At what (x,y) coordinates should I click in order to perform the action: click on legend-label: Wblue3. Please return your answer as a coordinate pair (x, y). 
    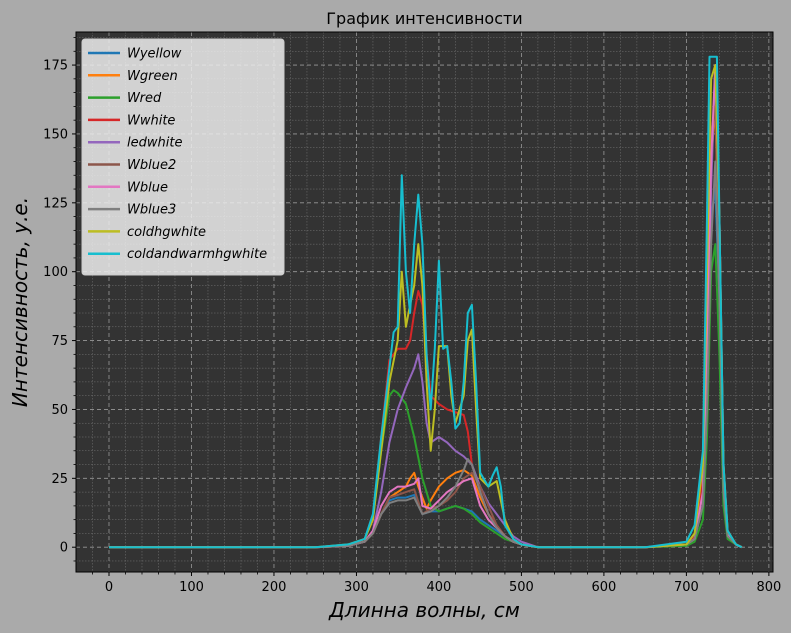
    Looking at the image, I should click on (151, 210).